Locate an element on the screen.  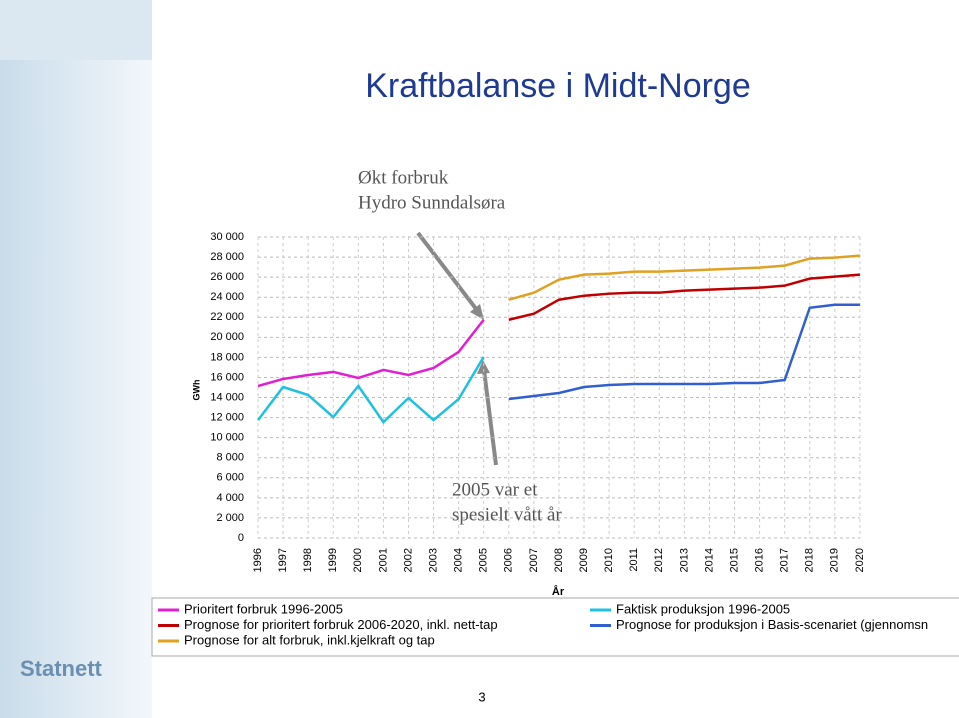
x-tick-label: 2004 is located at coordinates (459, 560).